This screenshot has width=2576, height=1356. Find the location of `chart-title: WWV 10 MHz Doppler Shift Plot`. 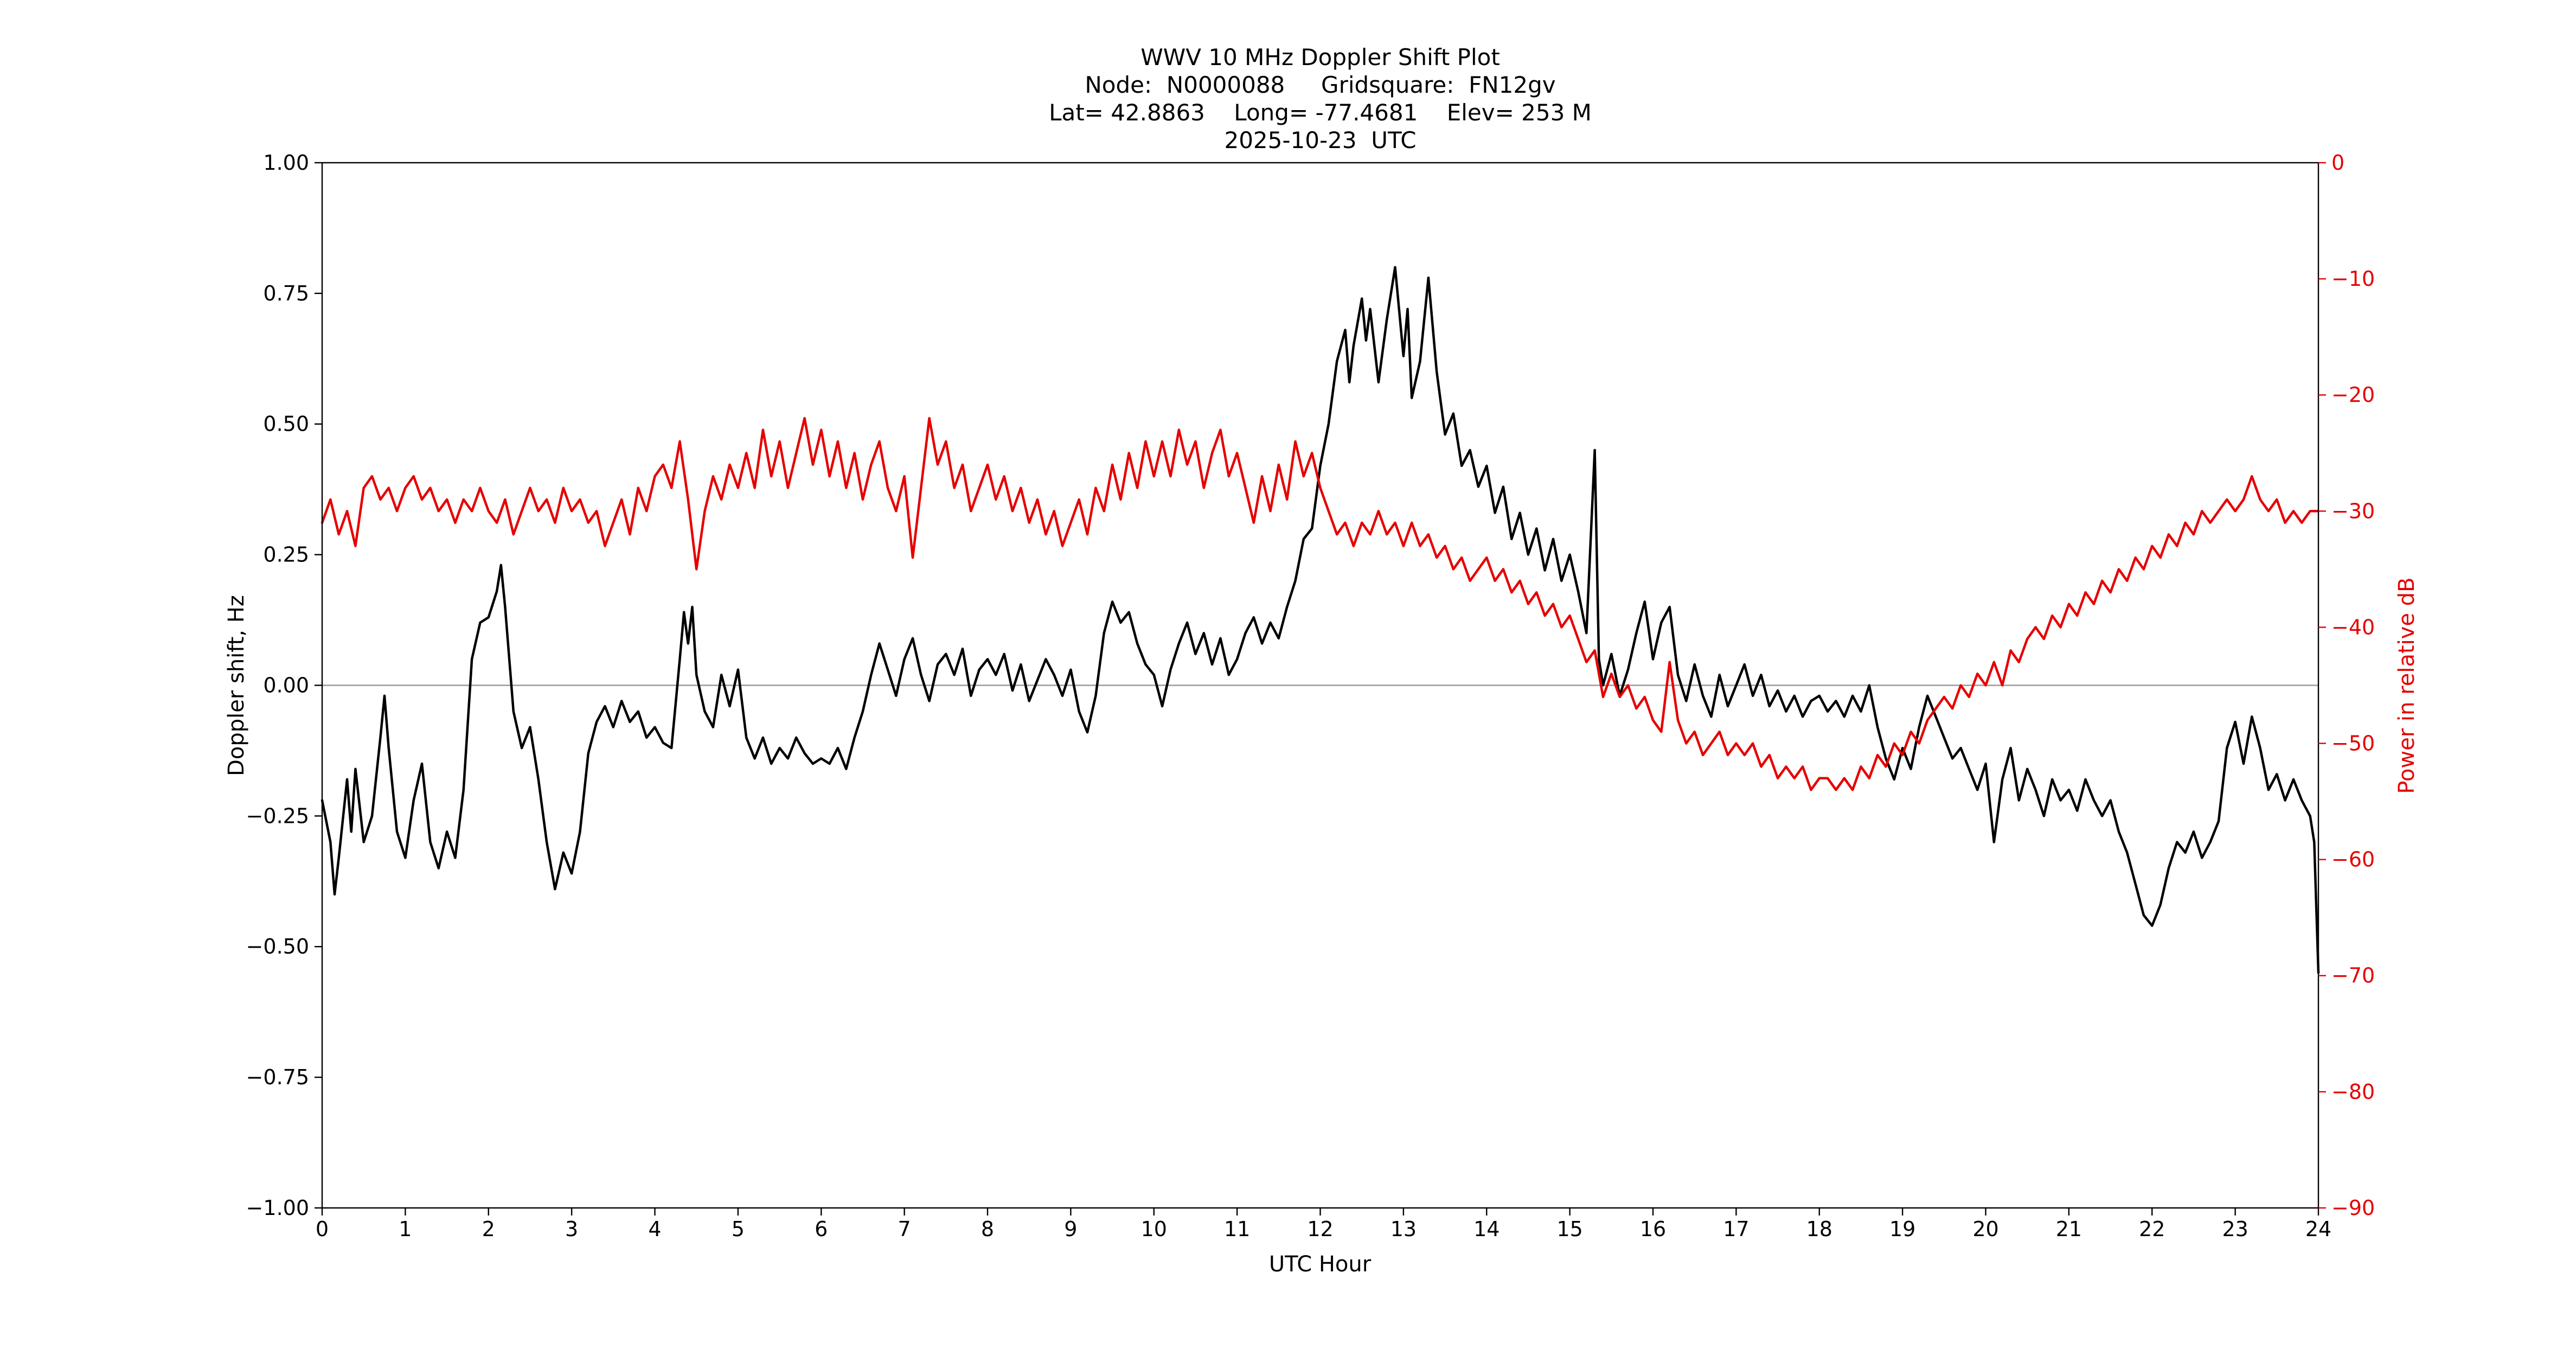

chart-title: WWV 10 MHz Doppler Shift Plot is located at coordinates (1320, 57).